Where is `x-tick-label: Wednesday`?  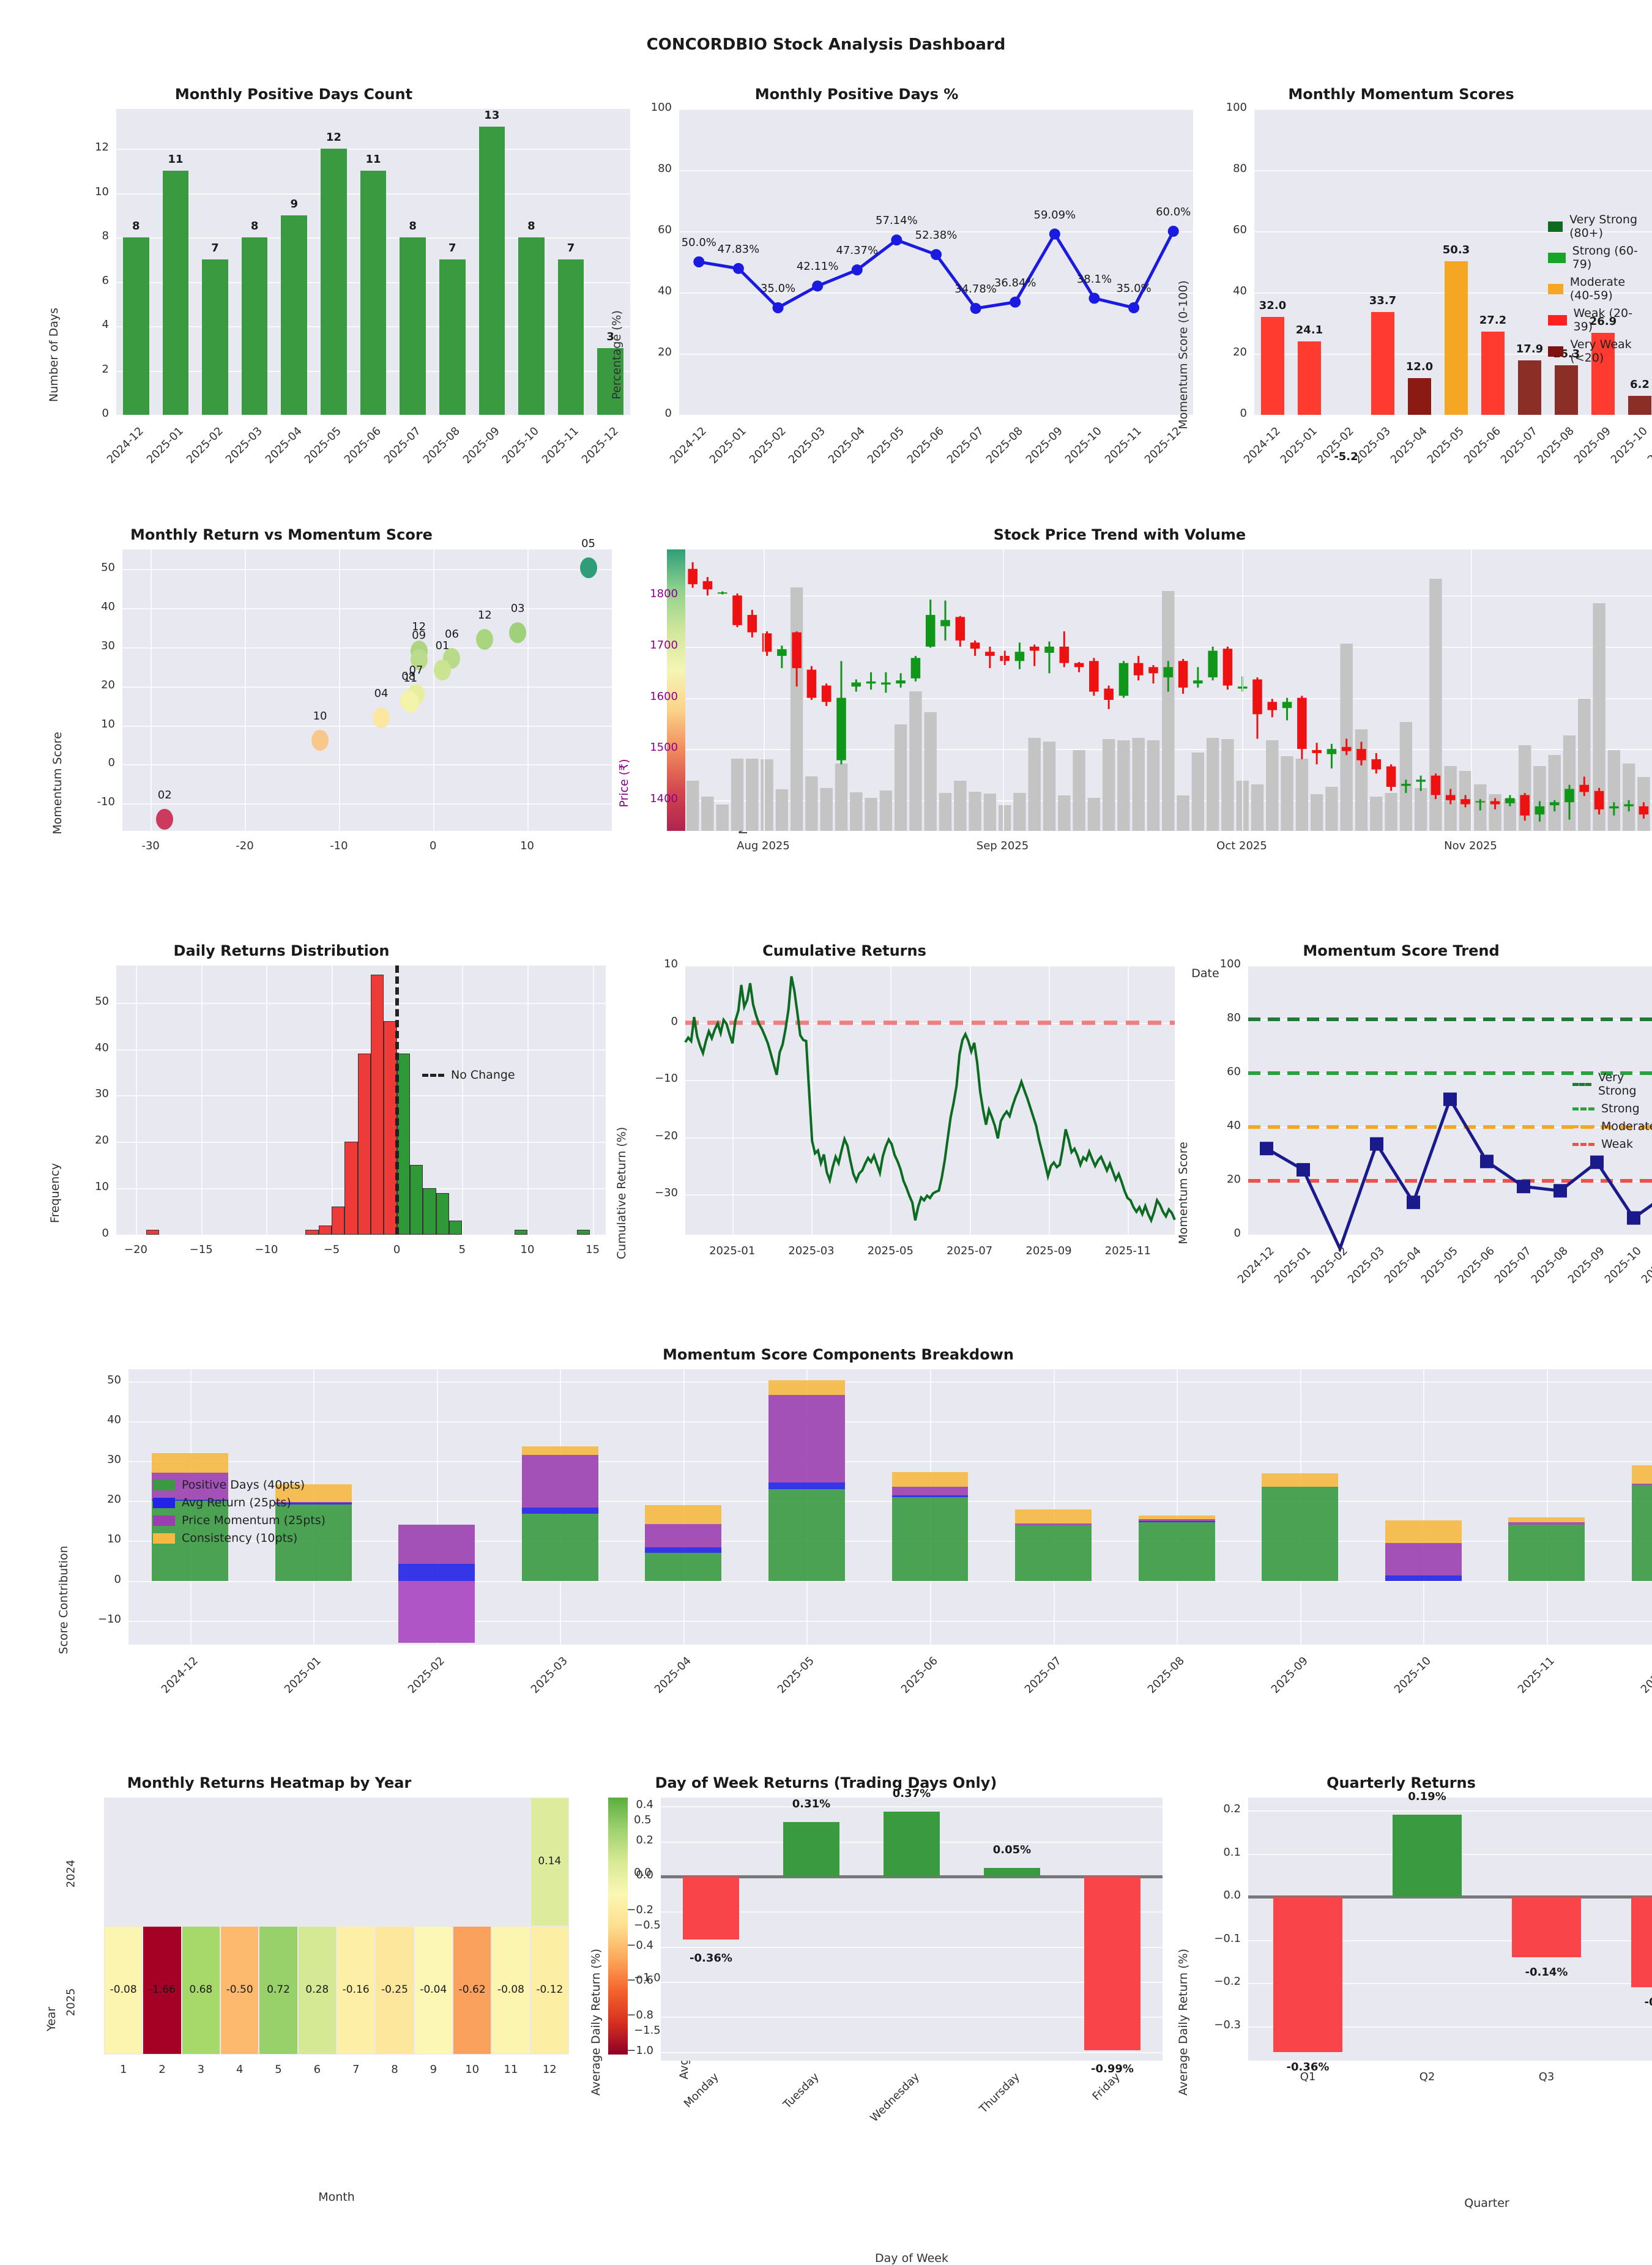
x-tick-label: Wednesday is located at coordinates (893, 2099).